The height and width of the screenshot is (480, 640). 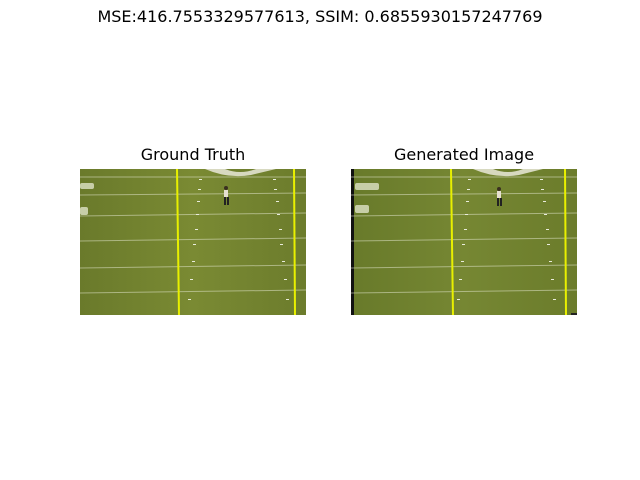 I want to click on panel-title-ground-truth: Ground Truth, so click(x=193, y=154).